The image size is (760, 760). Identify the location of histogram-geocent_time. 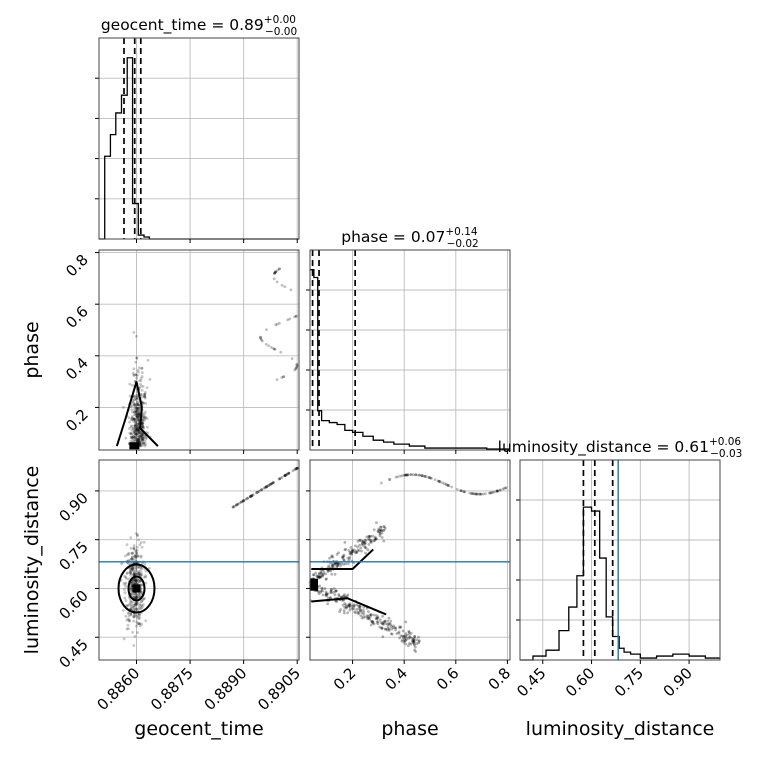
(199, 148).